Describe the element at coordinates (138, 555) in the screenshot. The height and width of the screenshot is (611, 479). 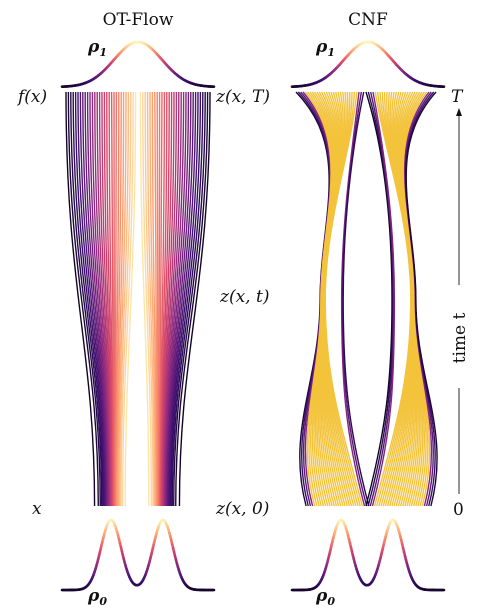
I see `rho0-density-ot-flow` at that location.